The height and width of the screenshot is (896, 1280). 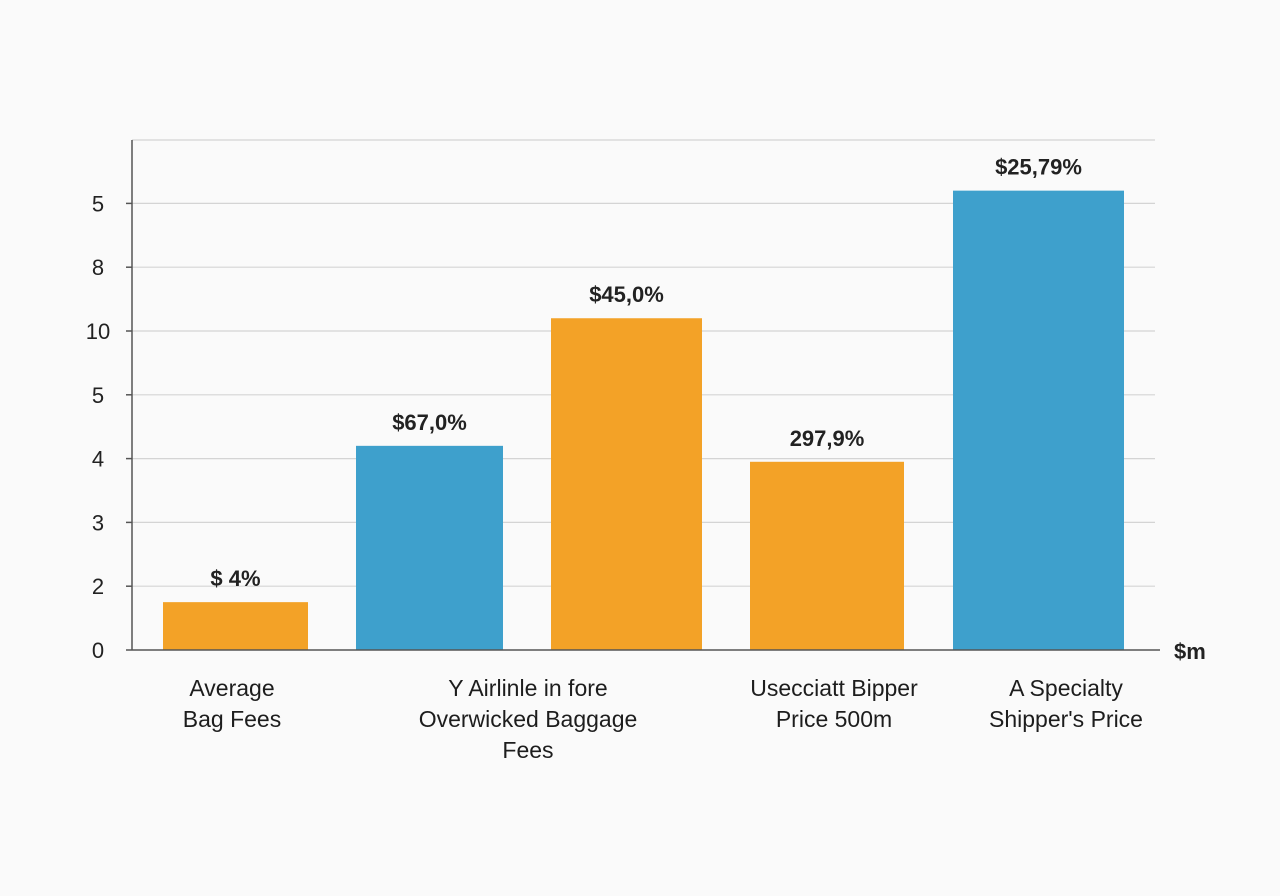 What do you see at coordinates (1038, 167) in the screenshot?
I see `bar-value-label: $25,79%` at bounding box center [1038, 167].